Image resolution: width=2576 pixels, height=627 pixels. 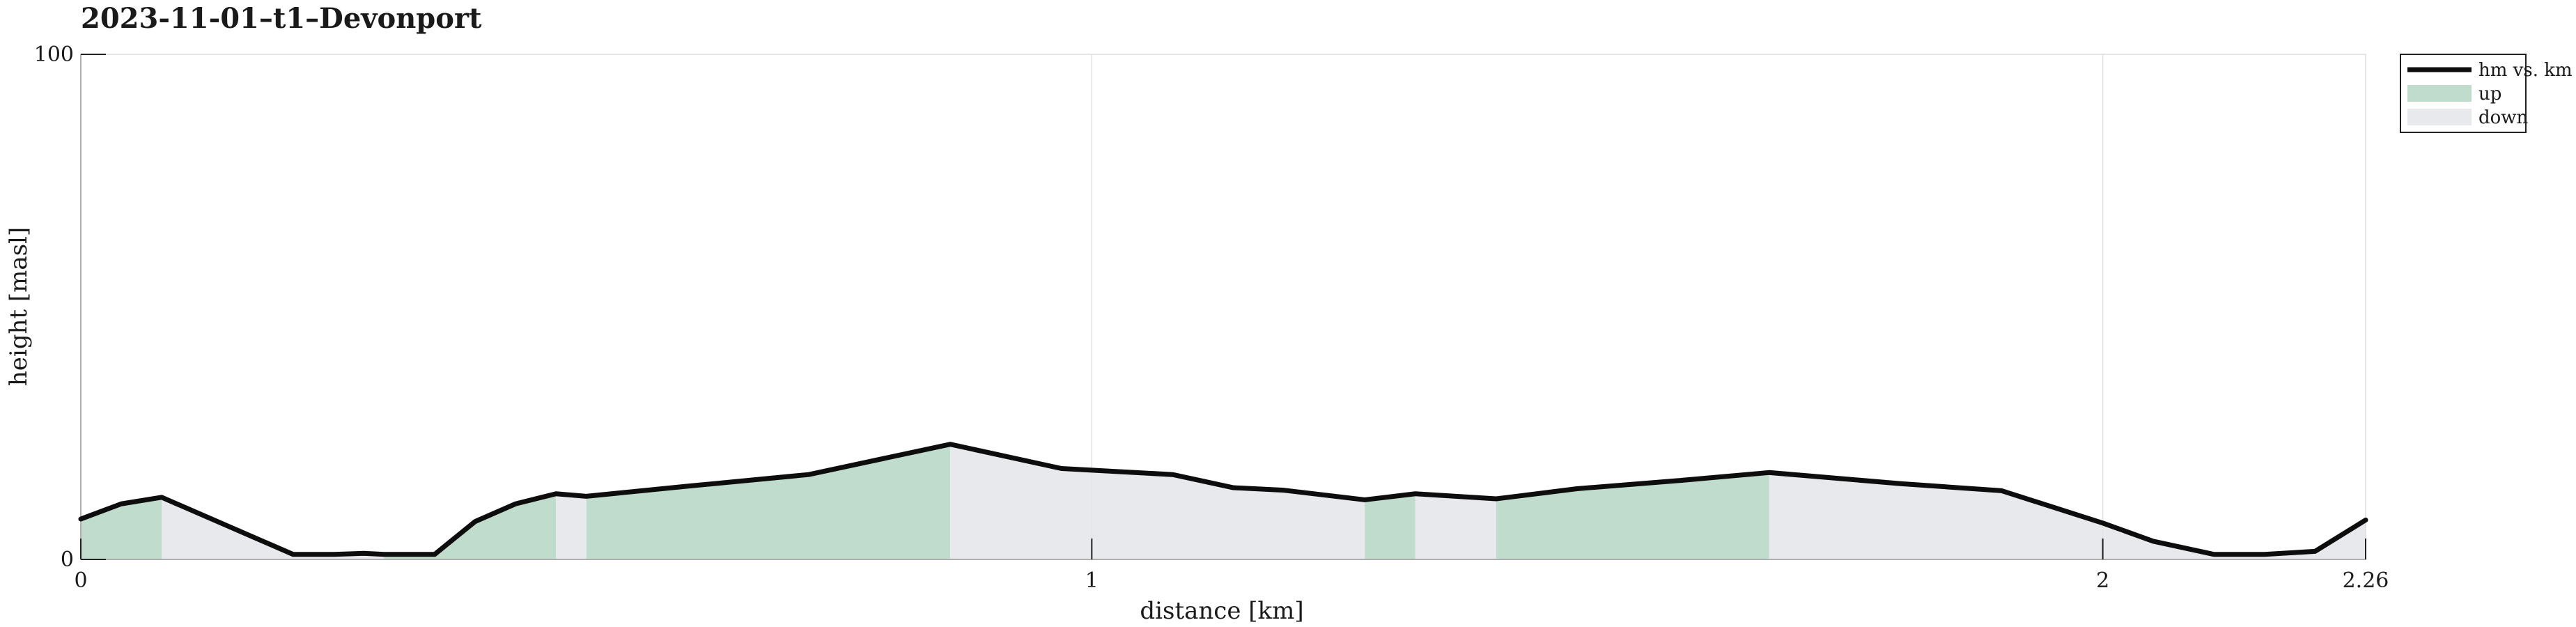 I want to click on x-tick-labels: 0 1 2 2.26, so click(x=1231, y=580).